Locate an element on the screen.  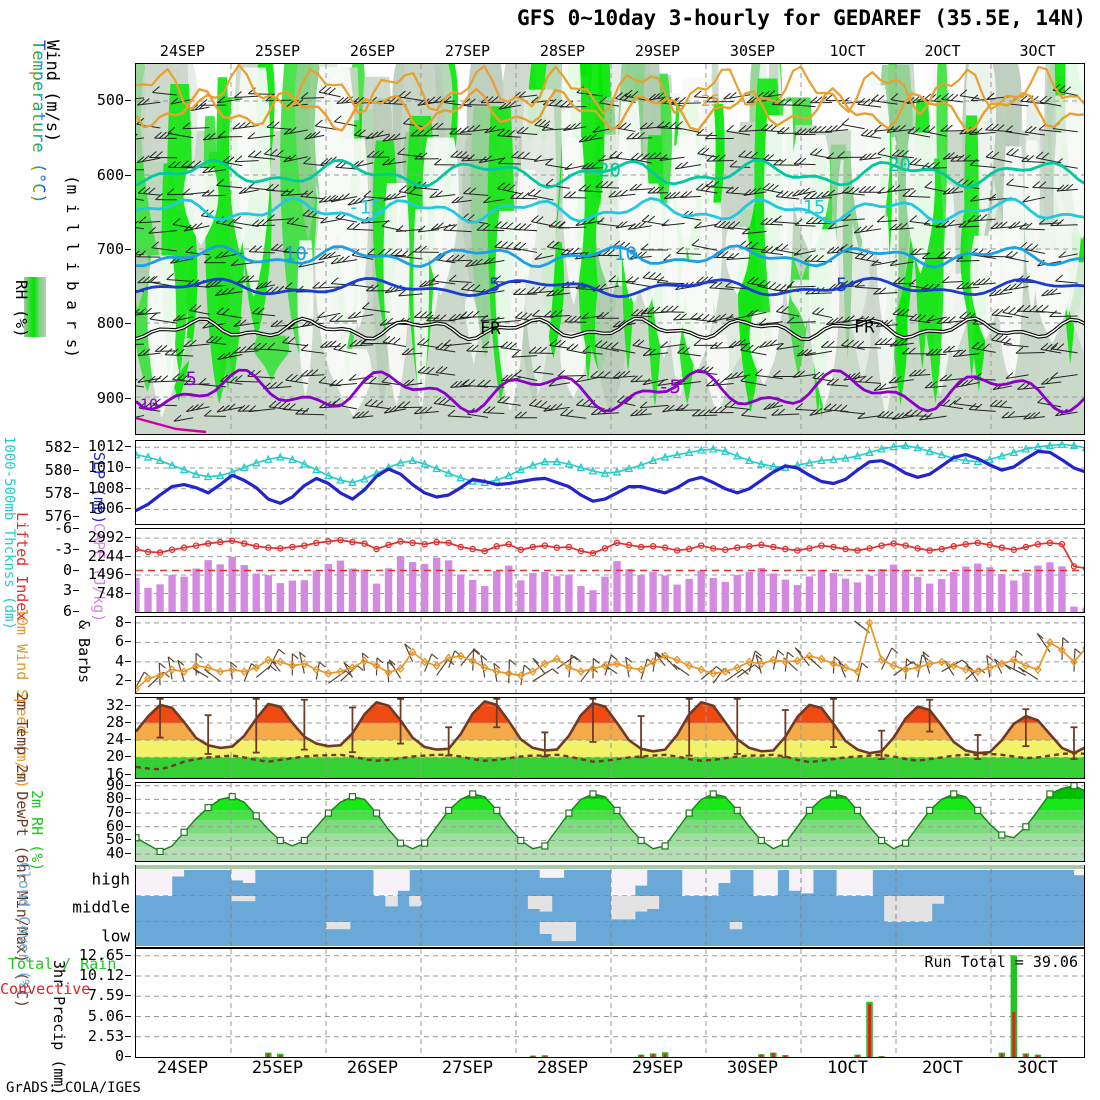
axis-tick-label: 0 is located at coordinates (123, 1056).